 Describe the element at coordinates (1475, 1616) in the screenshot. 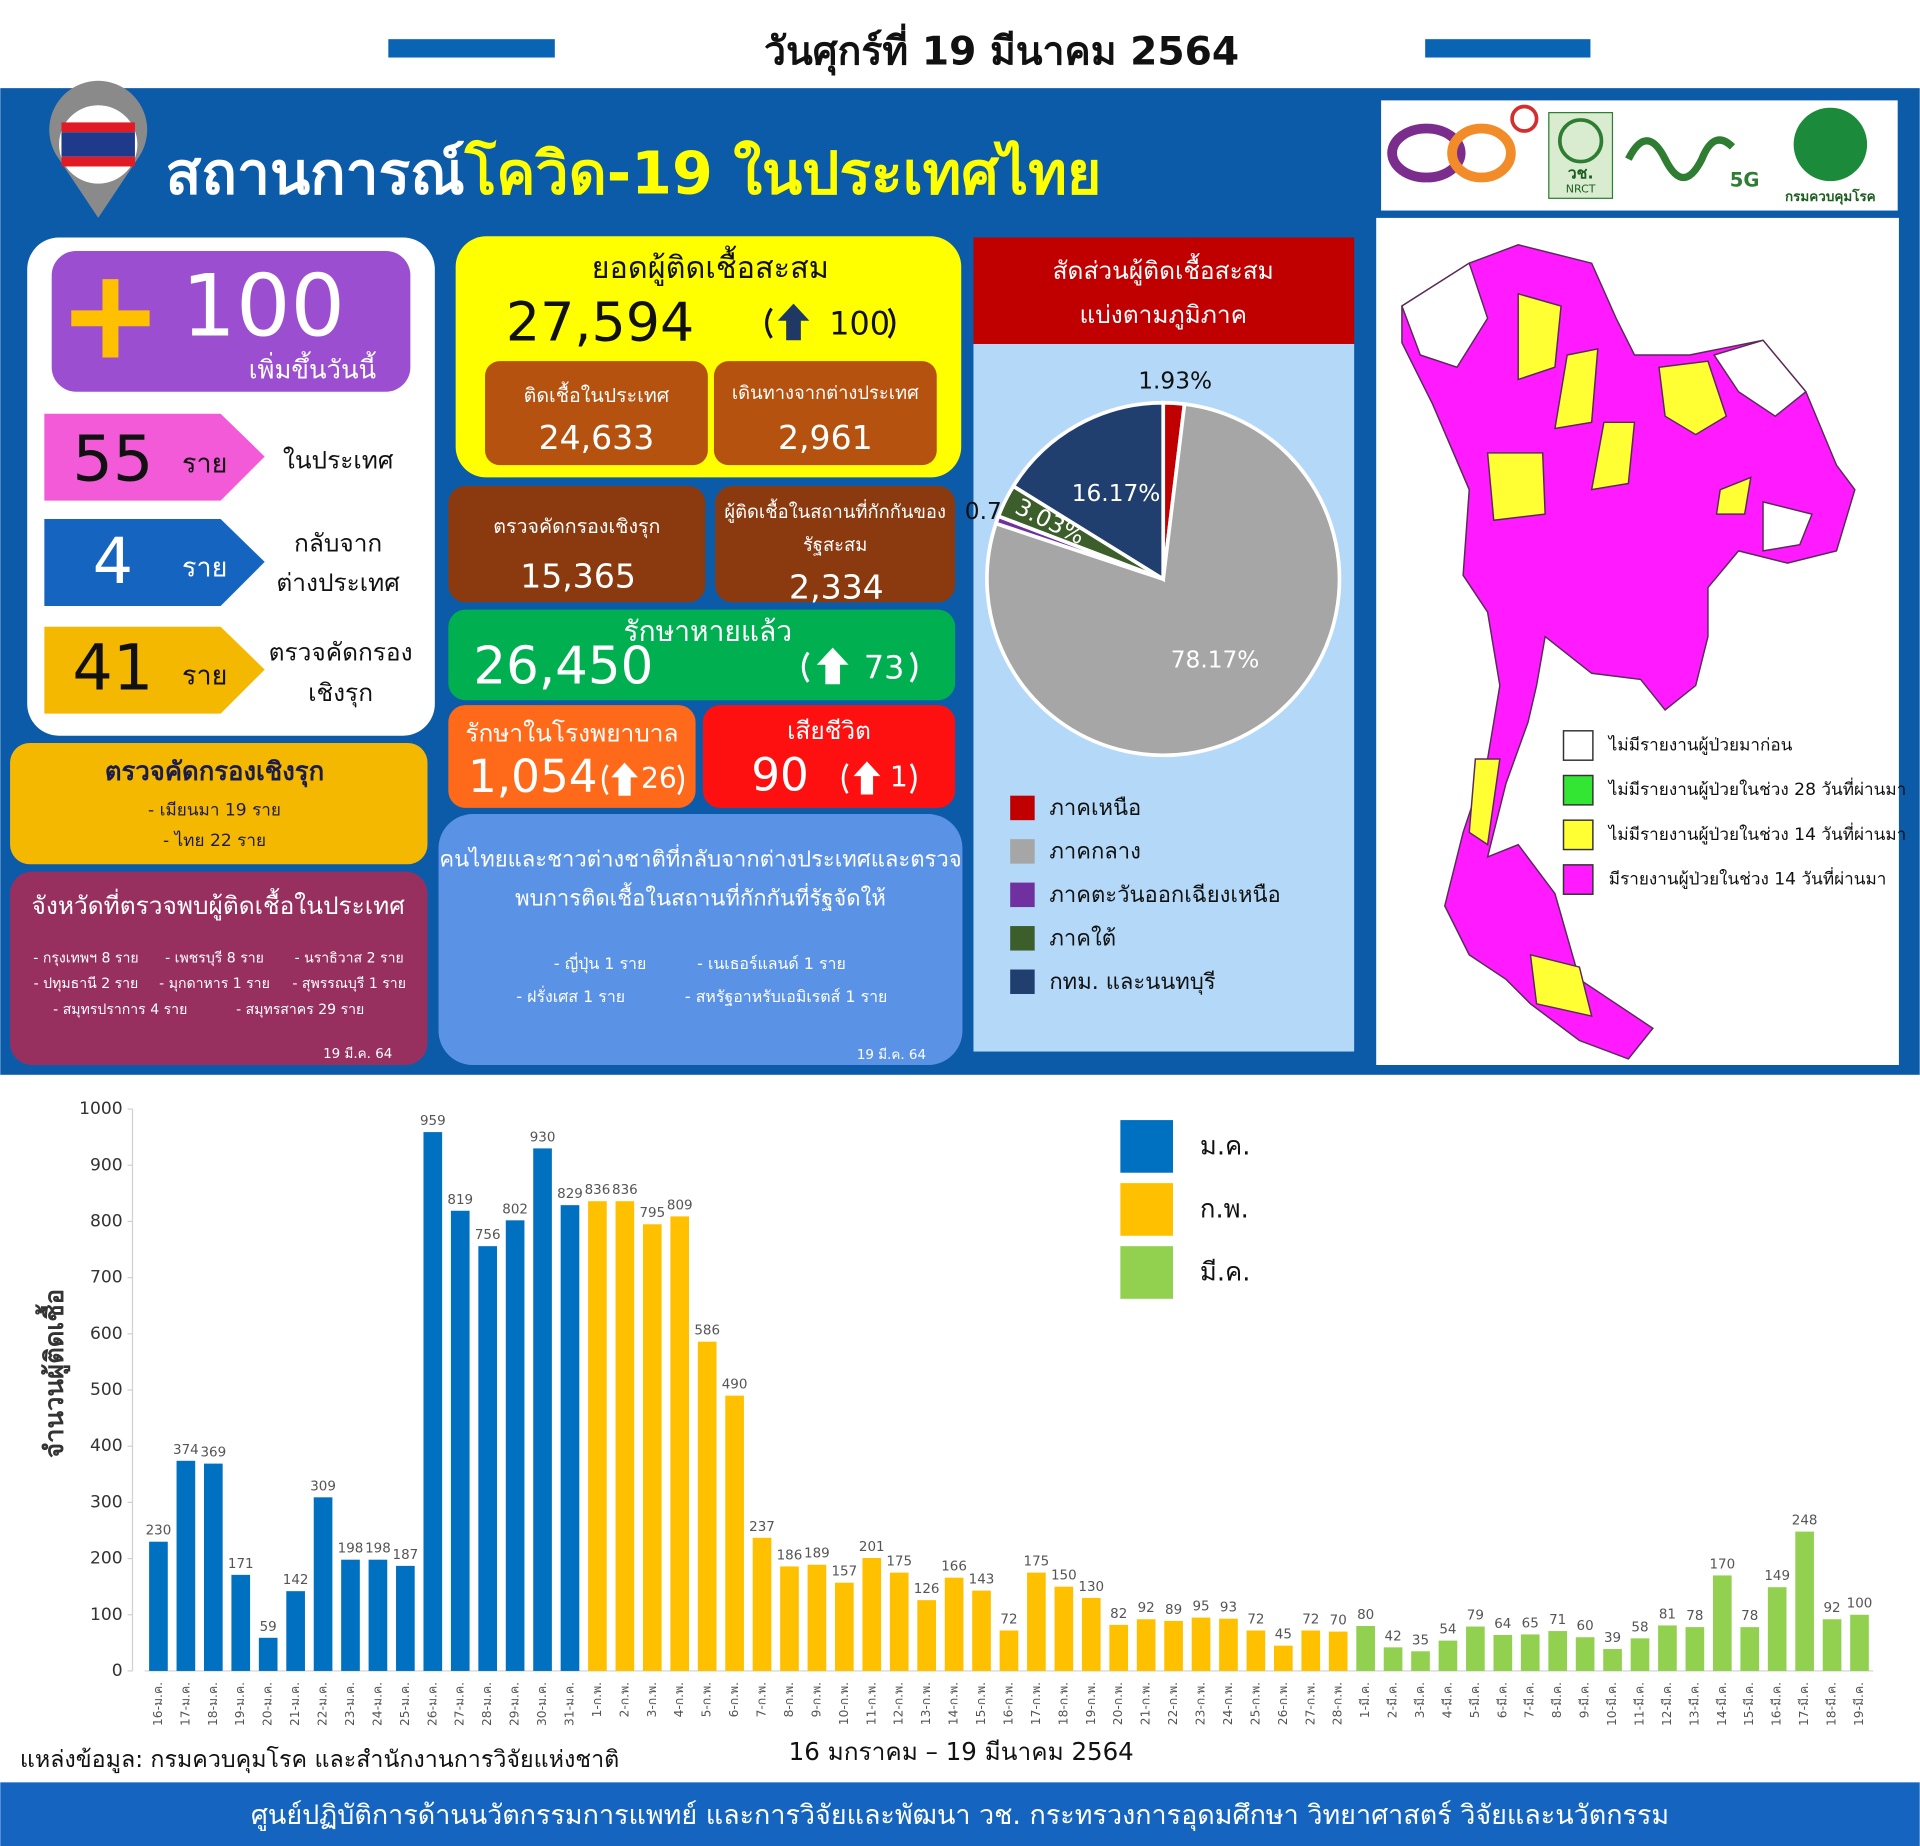

I see `value-label: 79` at that location.